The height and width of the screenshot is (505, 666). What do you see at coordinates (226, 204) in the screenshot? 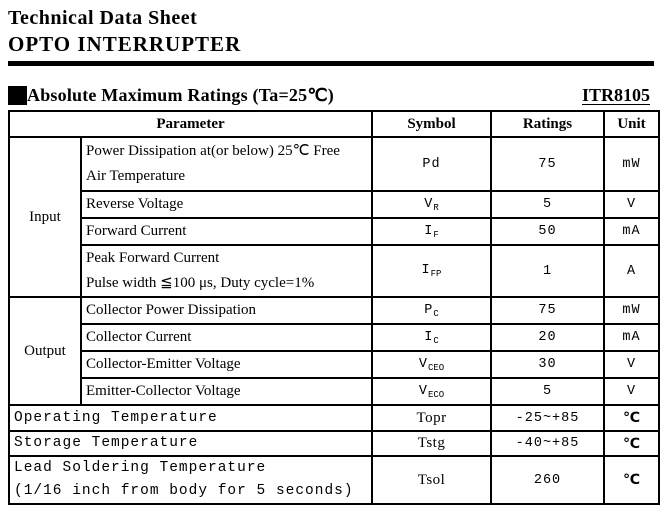
I see `parameter-cell: Reverse Voltage` at bounding box center [226, 204].